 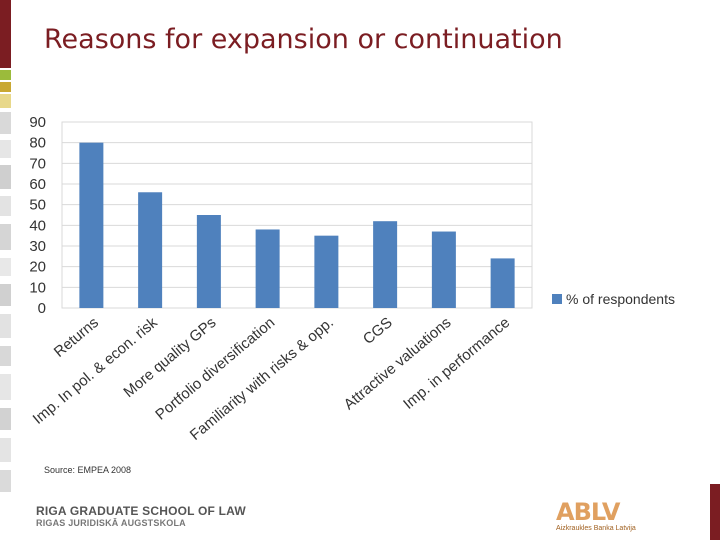 What do you see at coordinates (42, 308) in the screenshot?
I see `y-tick-label: 0` at bounding box center [42, 308].